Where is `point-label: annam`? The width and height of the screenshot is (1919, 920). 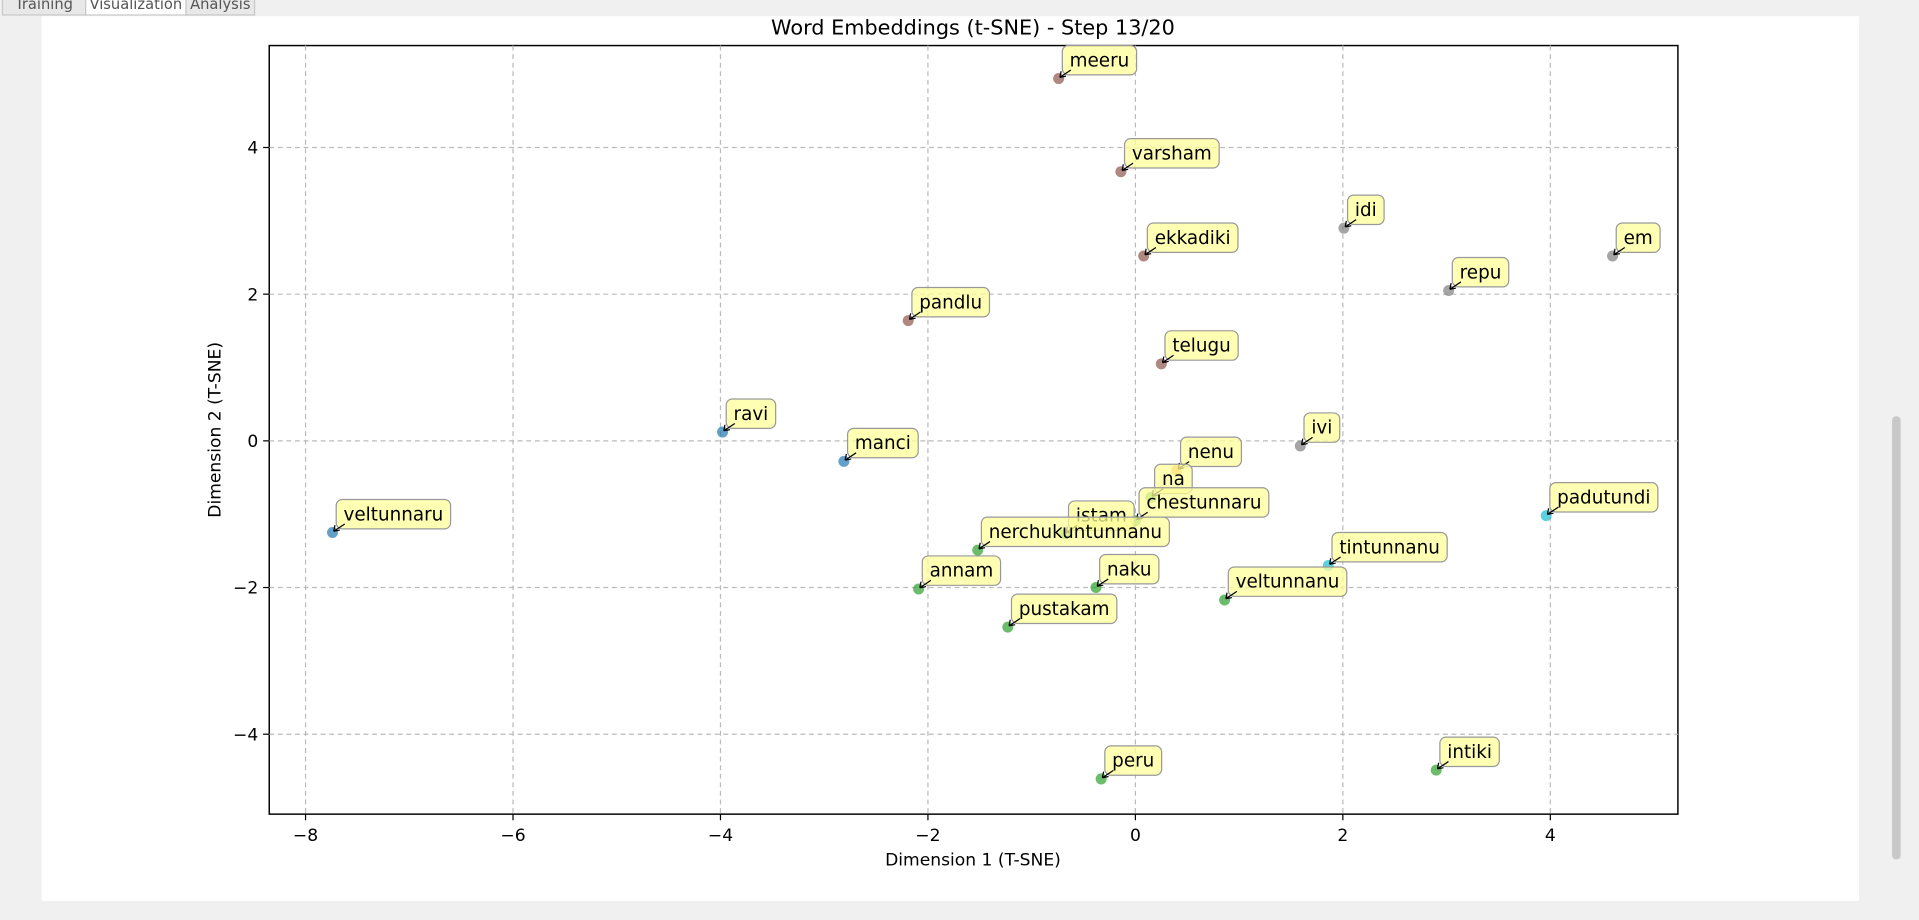
point-label: annam is located at coordinates (962, 571).